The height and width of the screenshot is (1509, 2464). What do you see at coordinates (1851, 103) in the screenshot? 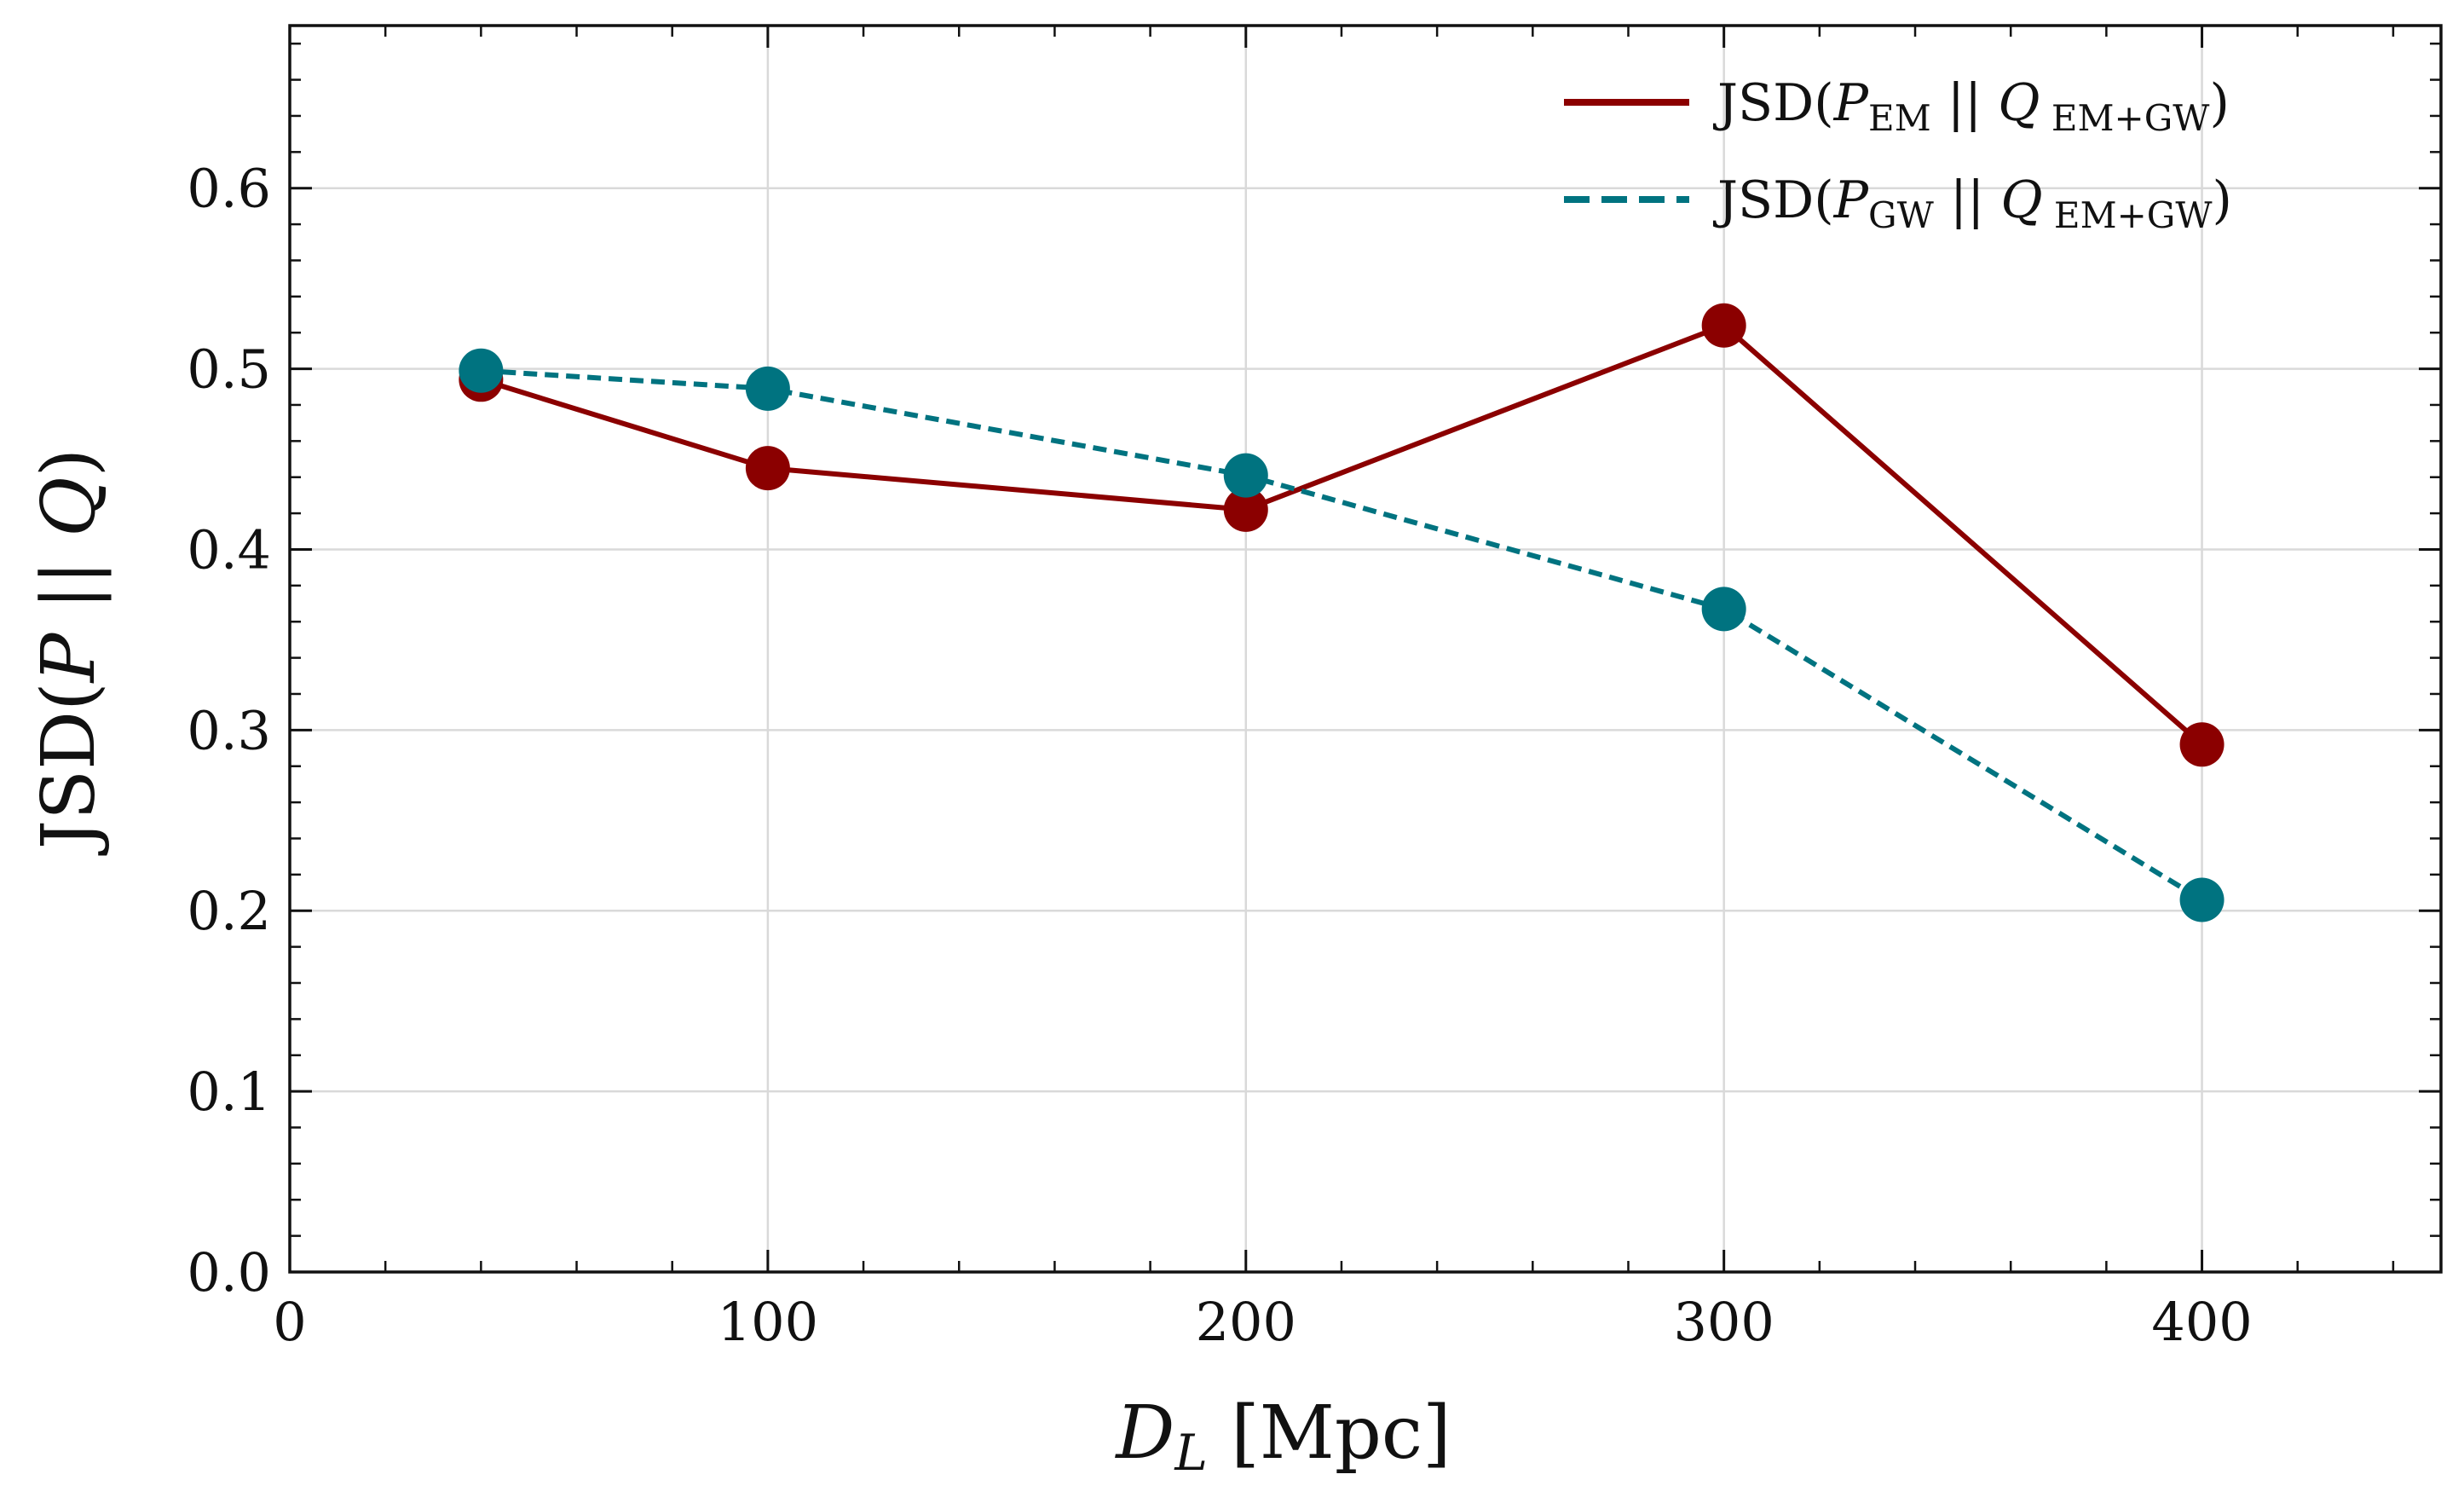
I see `legend-em-p: P` at bounding box center [1851, 103].